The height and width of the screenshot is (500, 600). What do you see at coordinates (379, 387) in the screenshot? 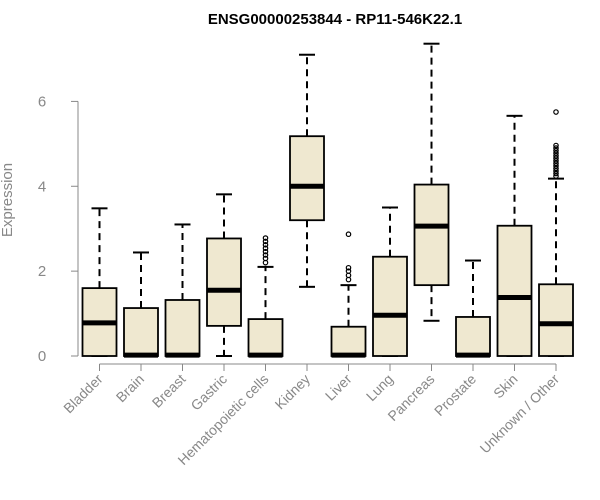
I see `x-tick-label: Lung` at bounding box center [379, 387].